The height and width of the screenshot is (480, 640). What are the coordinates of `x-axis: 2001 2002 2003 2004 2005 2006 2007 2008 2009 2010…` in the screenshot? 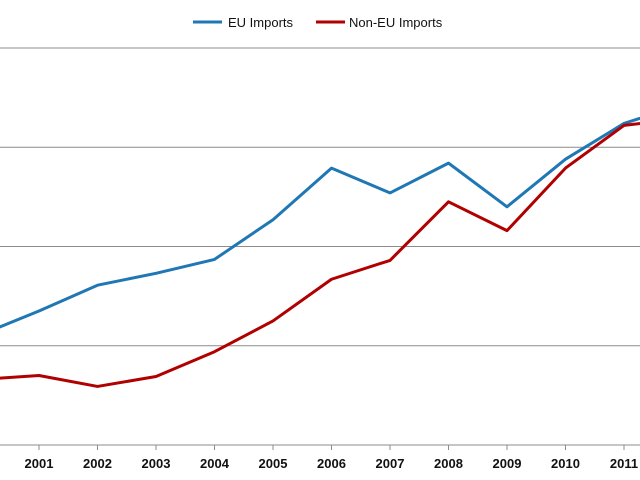 It's located at (320, 457).